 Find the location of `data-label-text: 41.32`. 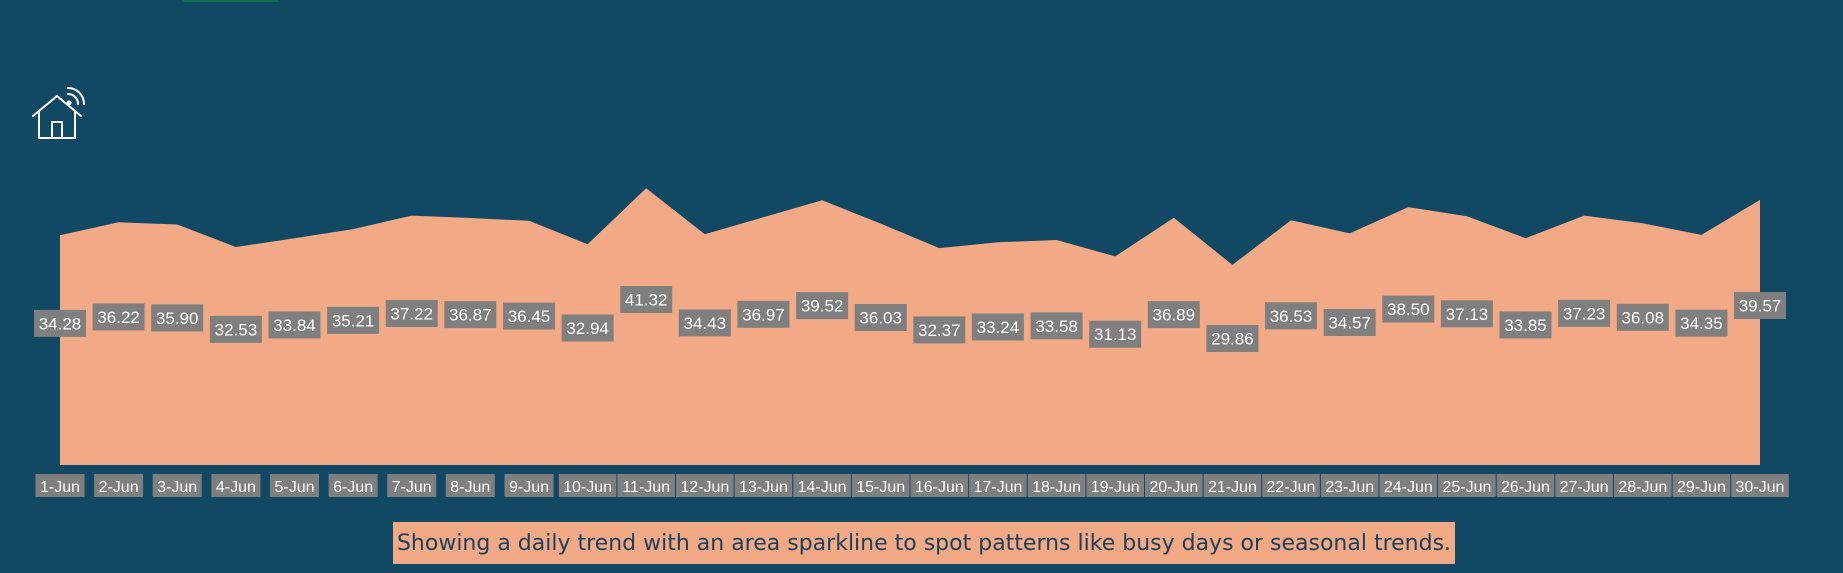

data-label-text: 41.32 is located at coordinates (646, 300).